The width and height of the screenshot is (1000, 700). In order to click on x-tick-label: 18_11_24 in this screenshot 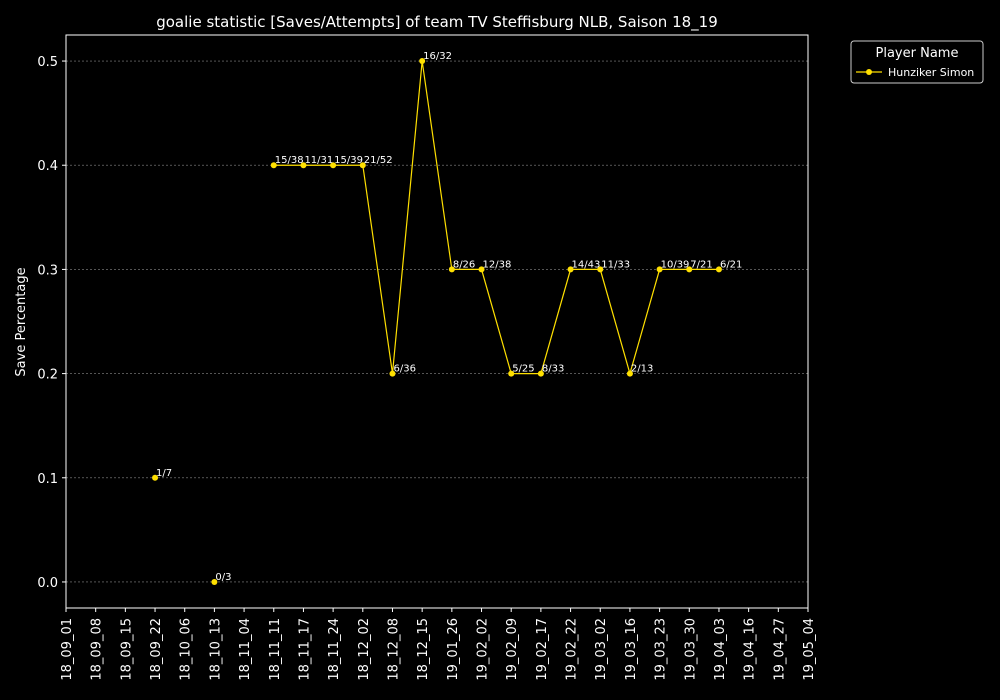, I will do `click(334, 649)`.